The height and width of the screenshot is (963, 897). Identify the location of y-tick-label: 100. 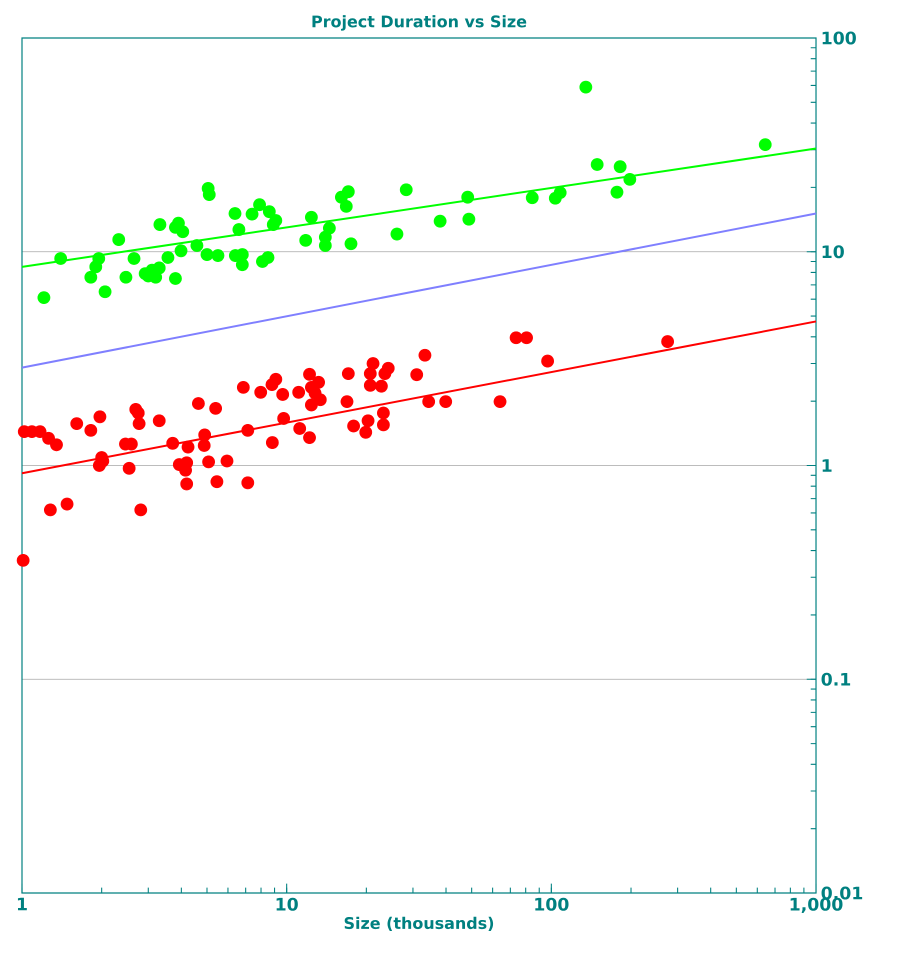
(839, 38).